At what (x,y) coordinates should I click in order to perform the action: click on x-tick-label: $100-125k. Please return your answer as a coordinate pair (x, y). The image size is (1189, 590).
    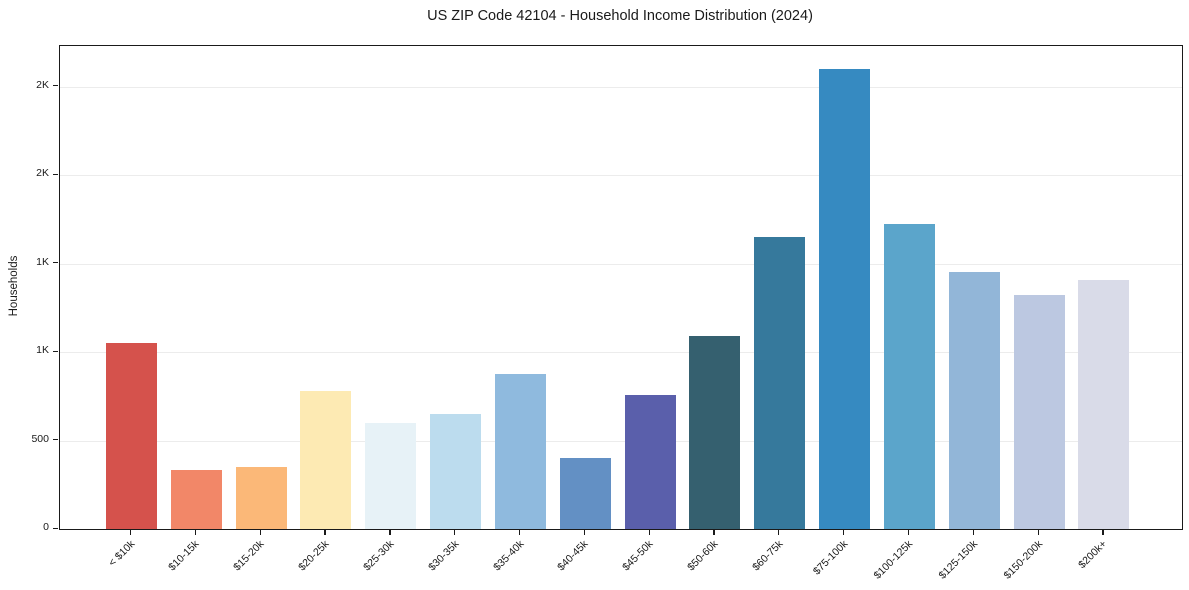
    Looking at the image, I should click on (893, 560).